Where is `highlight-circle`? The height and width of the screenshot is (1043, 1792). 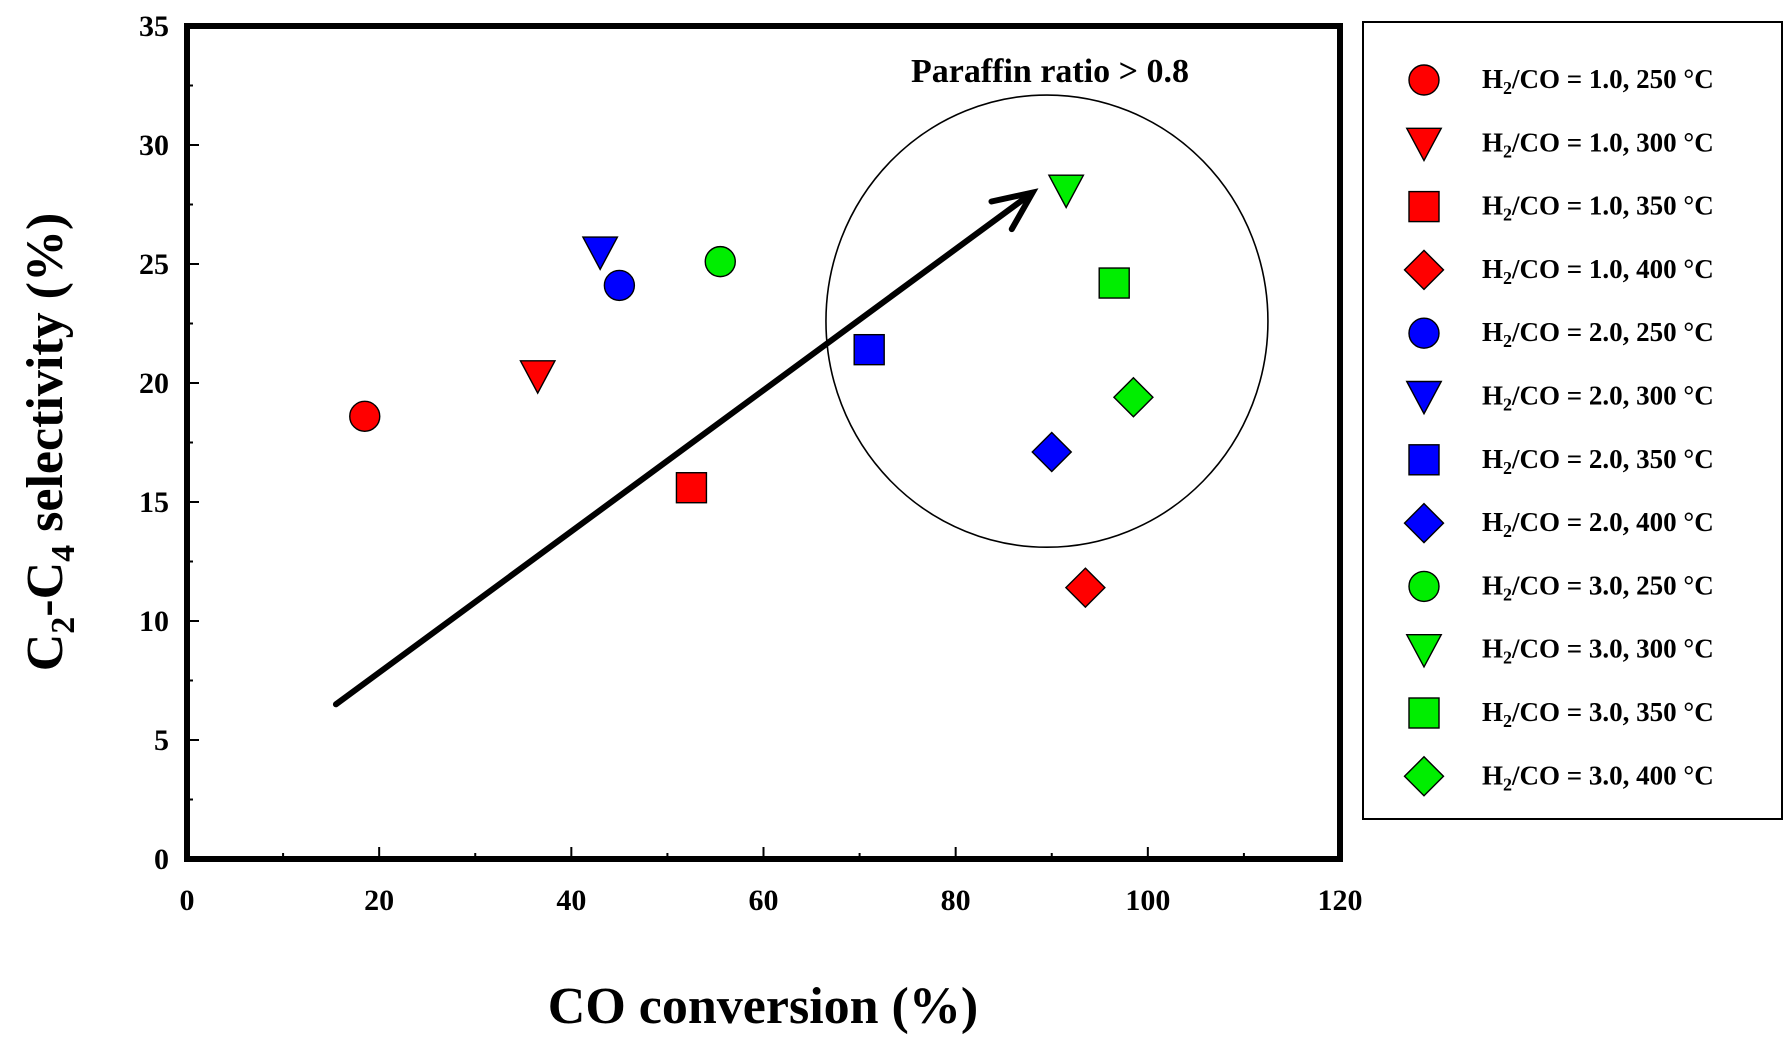 highlight-circle is located at coordinates (1047, 321).